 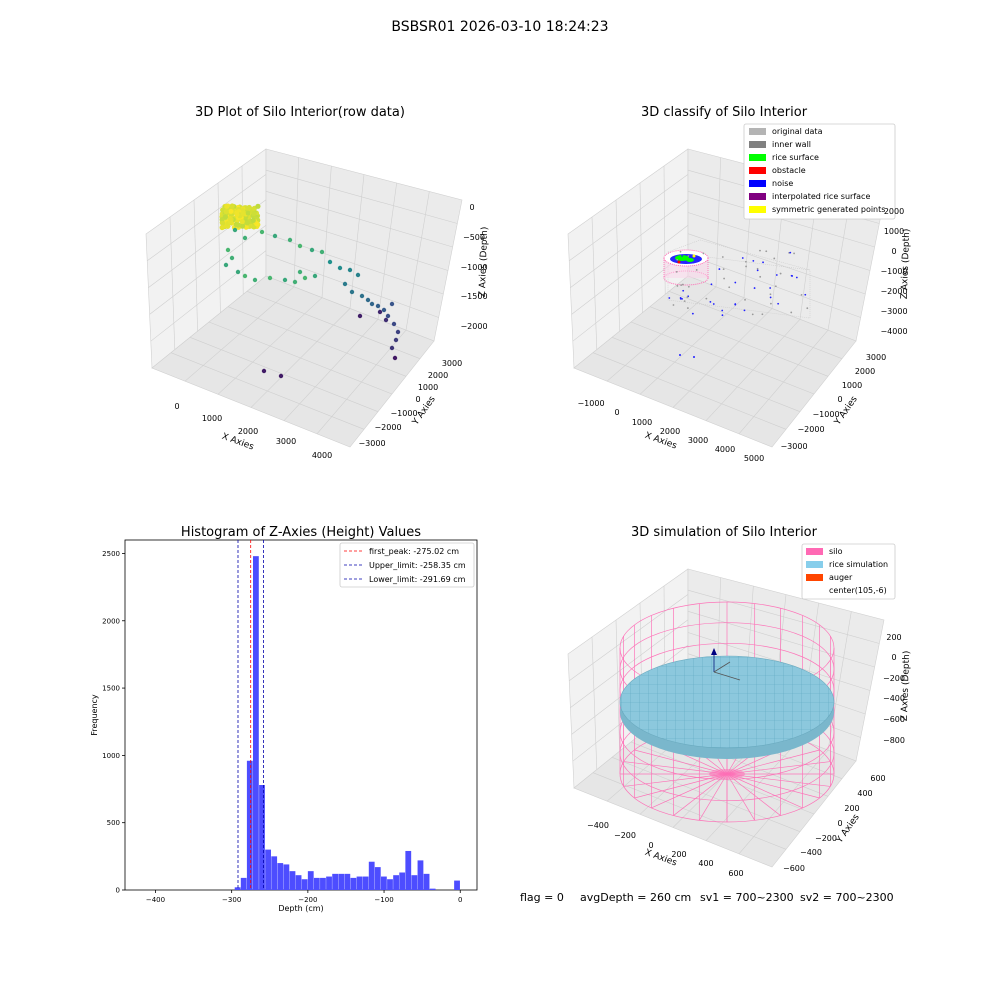 I want to click on sim-ylabel: Y Axies, so click(x=848, y=828).